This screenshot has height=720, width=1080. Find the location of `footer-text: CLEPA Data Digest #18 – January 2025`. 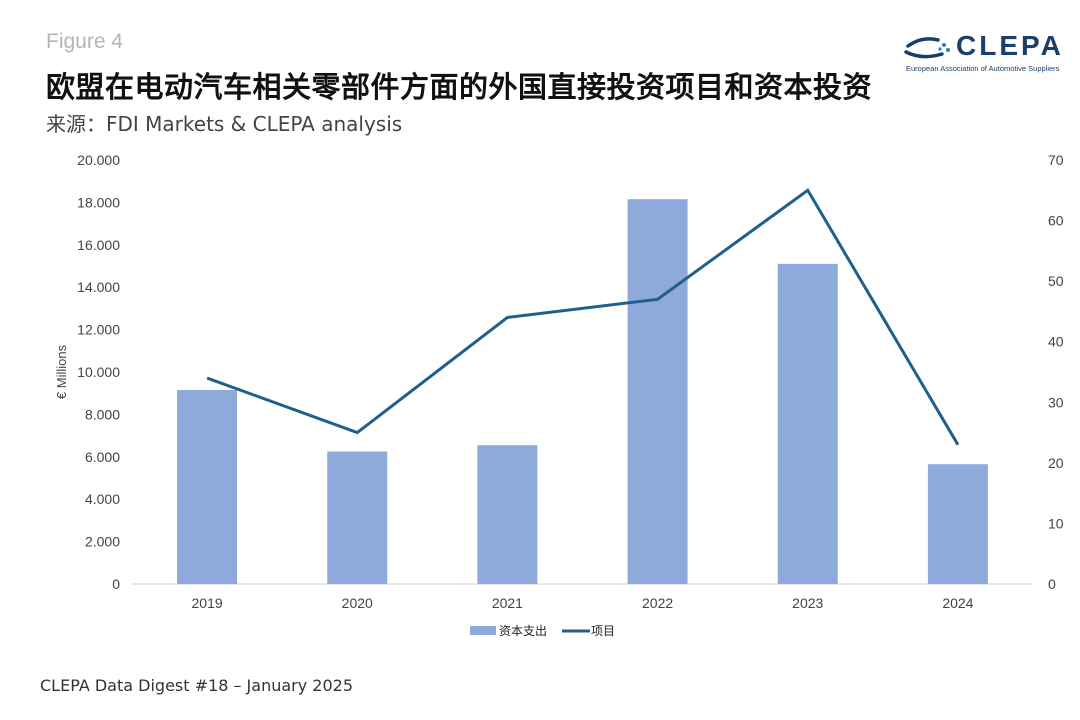

footer-text: CLEPA Data Digest #18 – January 2025 is located at coordinates (196, 685).